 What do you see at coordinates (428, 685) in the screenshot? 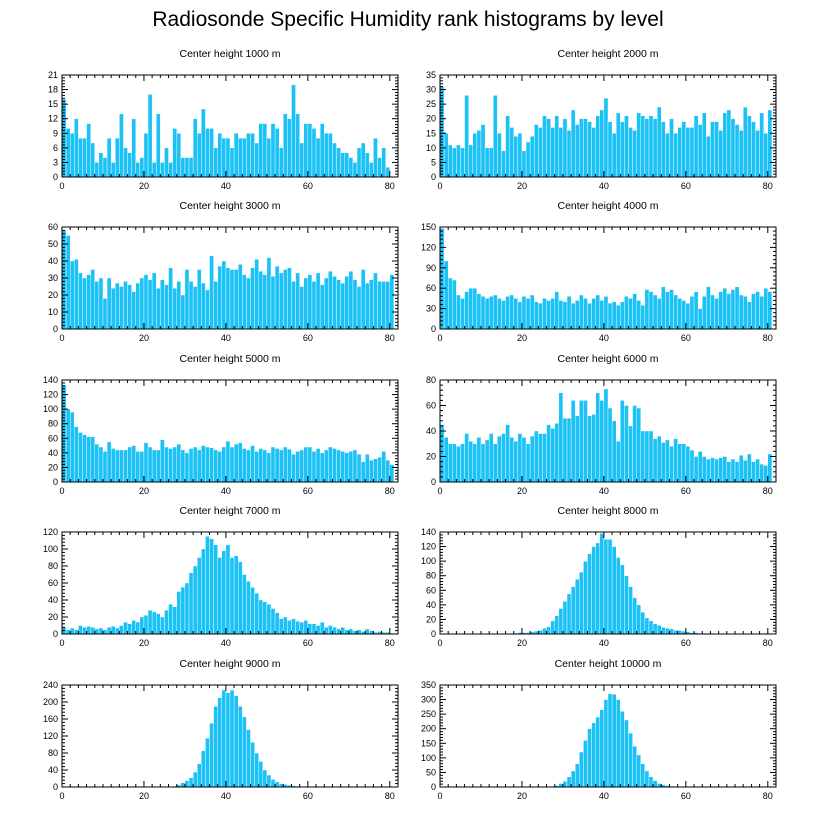
I see `y-tick-label: 350` at bounding box center [428, 685].